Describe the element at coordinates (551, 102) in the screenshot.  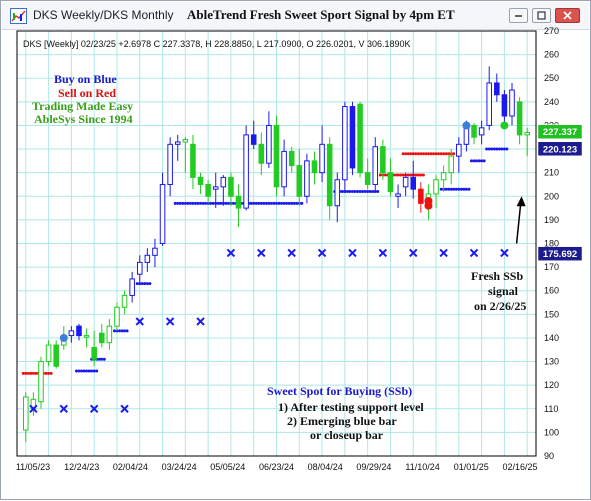
I see `y-tick-label: 240` at that location.